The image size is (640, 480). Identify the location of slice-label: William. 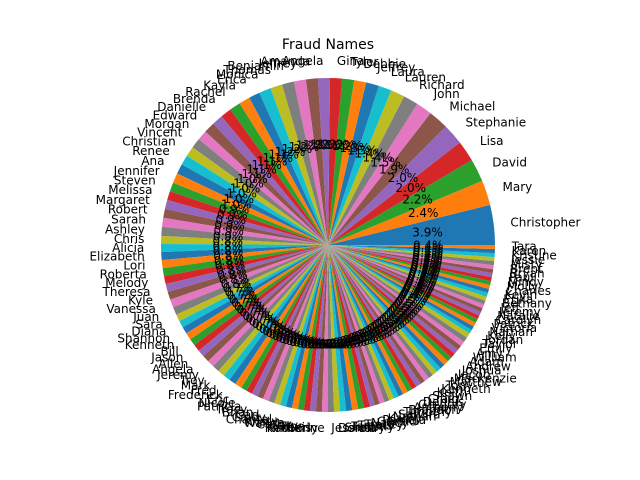
(495, 358).